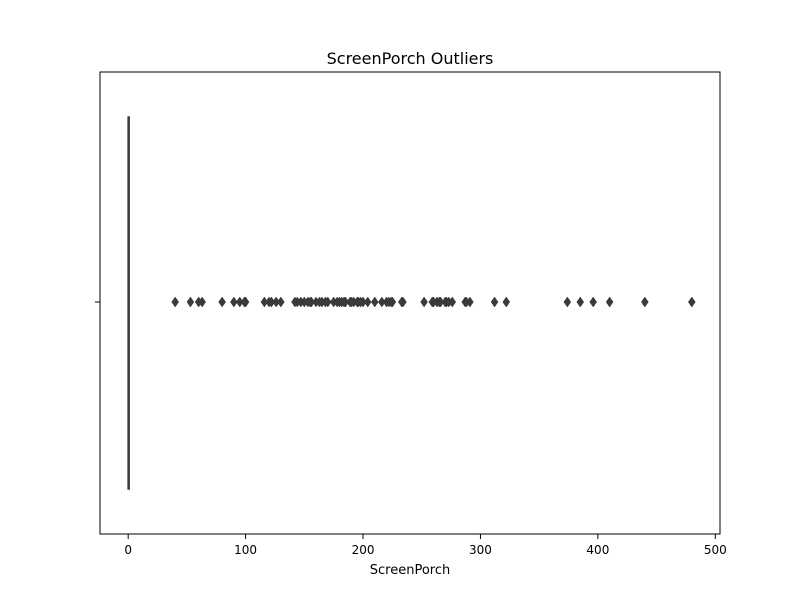 This screenshot has height=600, width=800. I want to click on x-axis-label: ScreenPorch, so click(410, 570).